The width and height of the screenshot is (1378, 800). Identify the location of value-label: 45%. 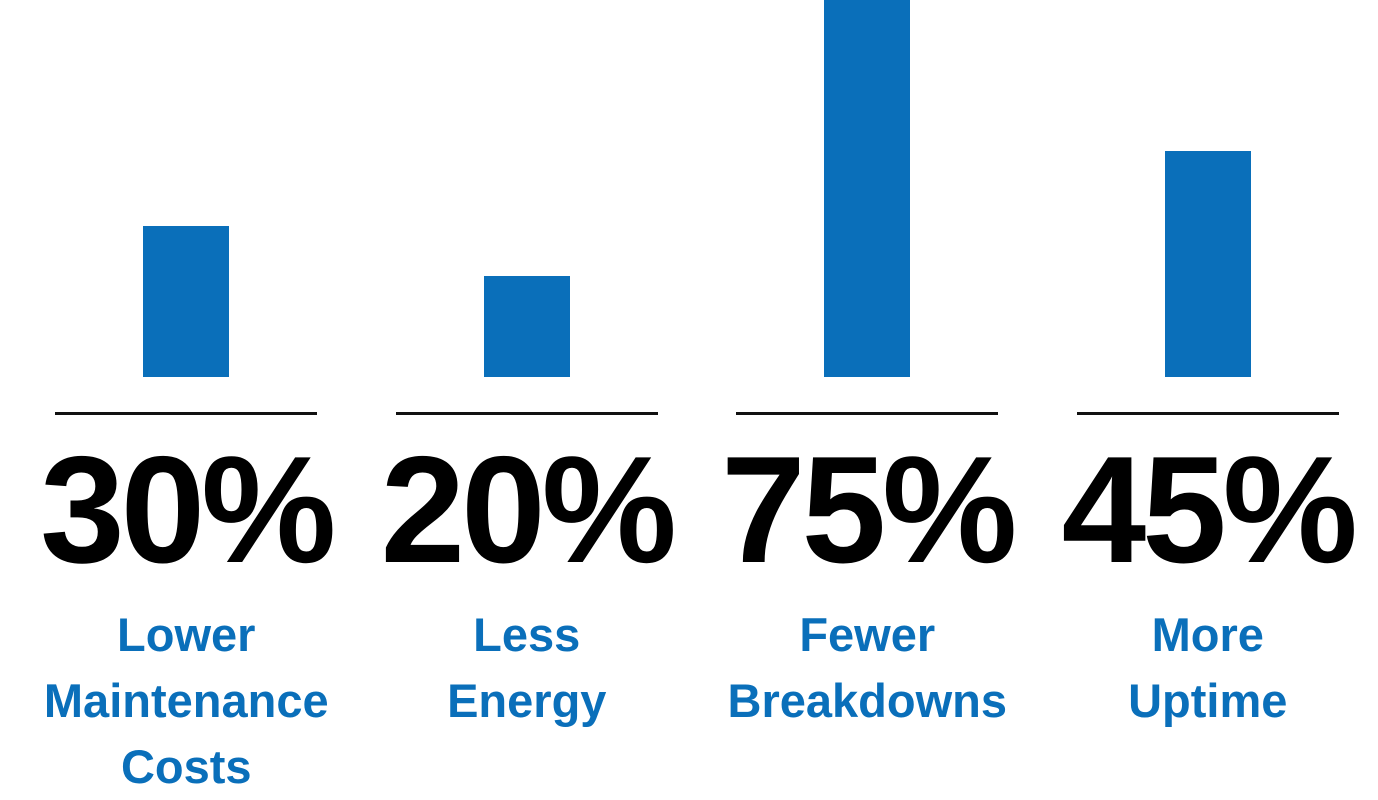
(1208, 510).